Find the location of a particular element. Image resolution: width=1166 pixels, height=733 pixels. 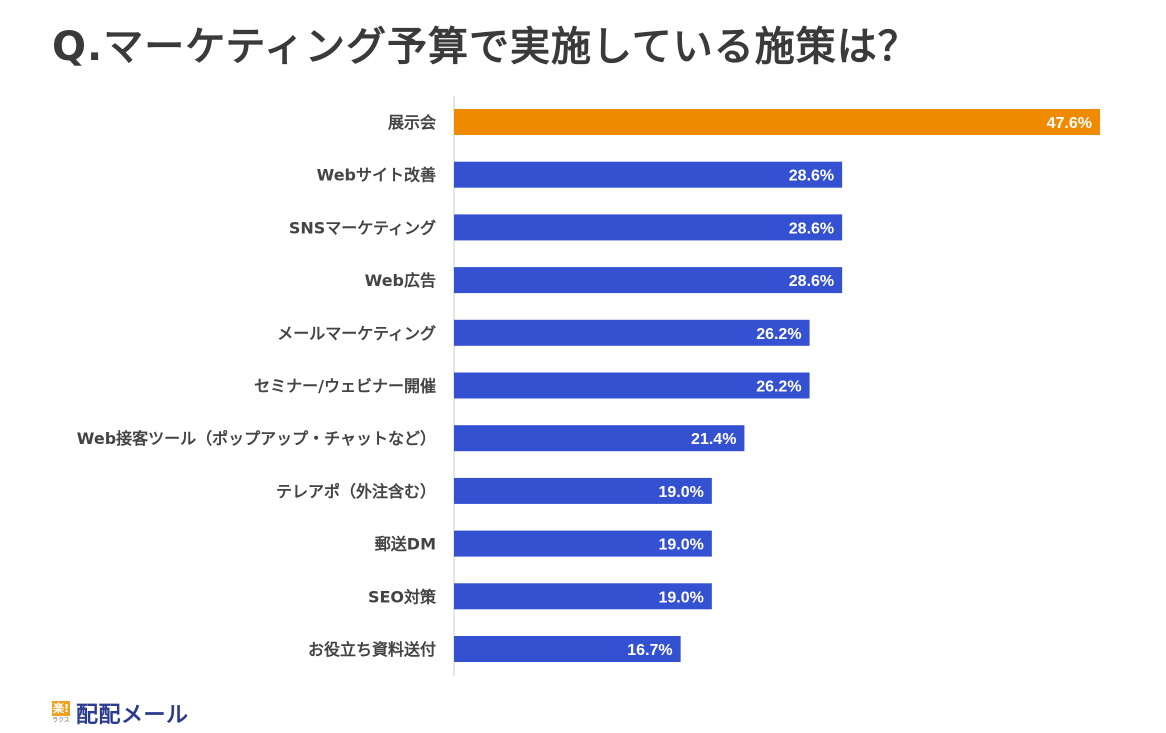

category-label: Web接客ツール（ポップアップ・チャットなど） is located at coordinates (256, 438).